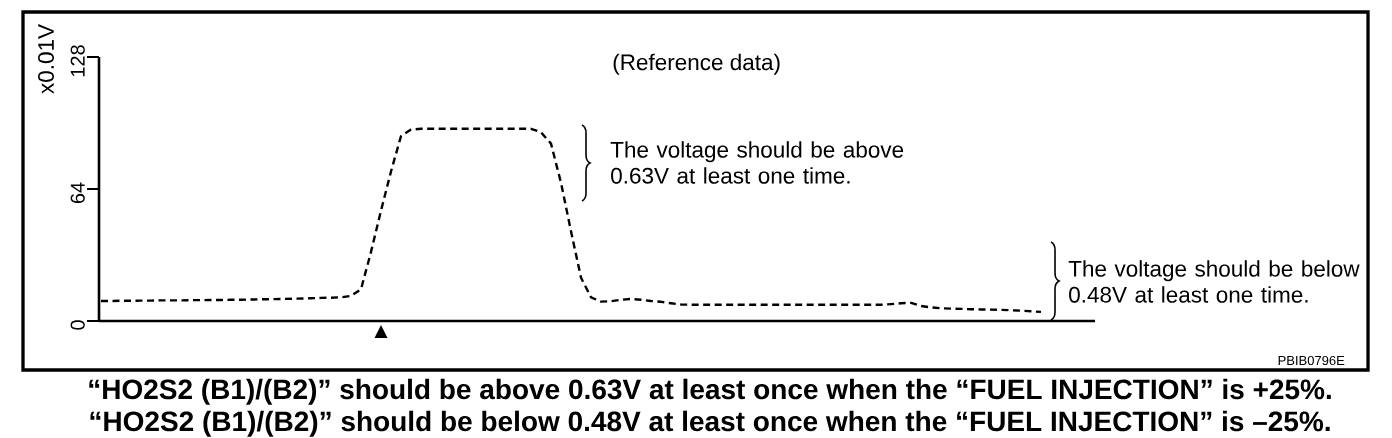  I want to click on text: PBIB0796E, so click(1311, 360).